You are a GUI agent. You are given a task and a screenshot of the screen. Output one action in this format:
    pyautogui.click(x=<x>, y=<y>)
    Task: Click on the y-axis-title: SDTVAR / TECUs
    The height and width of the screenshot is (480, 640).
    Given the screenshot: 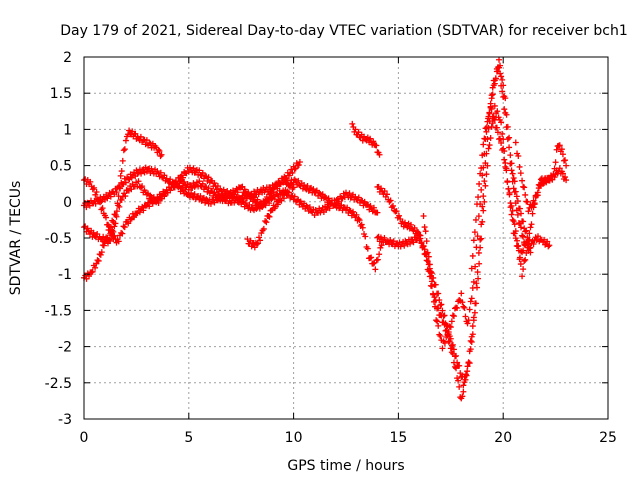 What is the action you would take?
    pyautogui.click(x=16, y=238)
    